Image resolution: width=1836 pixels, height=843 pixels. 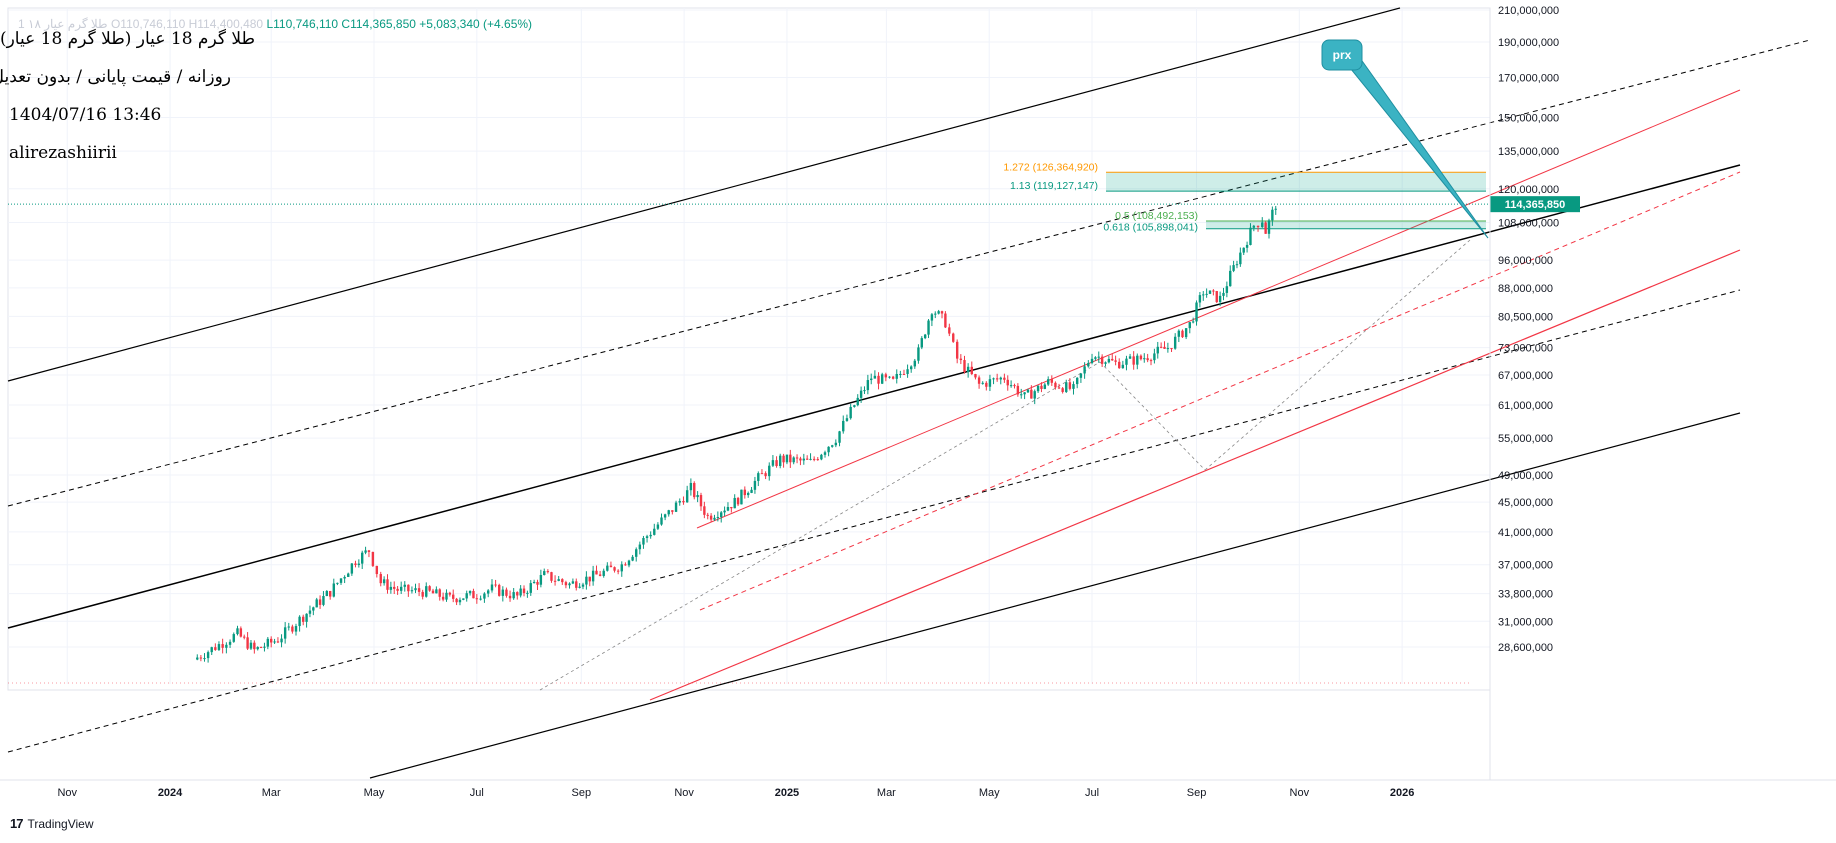 What do you see at coordinates (1528, 79) in the screenshot?
I see `y-tick-label: 170,000,000` at bounding box center [1528, 79].